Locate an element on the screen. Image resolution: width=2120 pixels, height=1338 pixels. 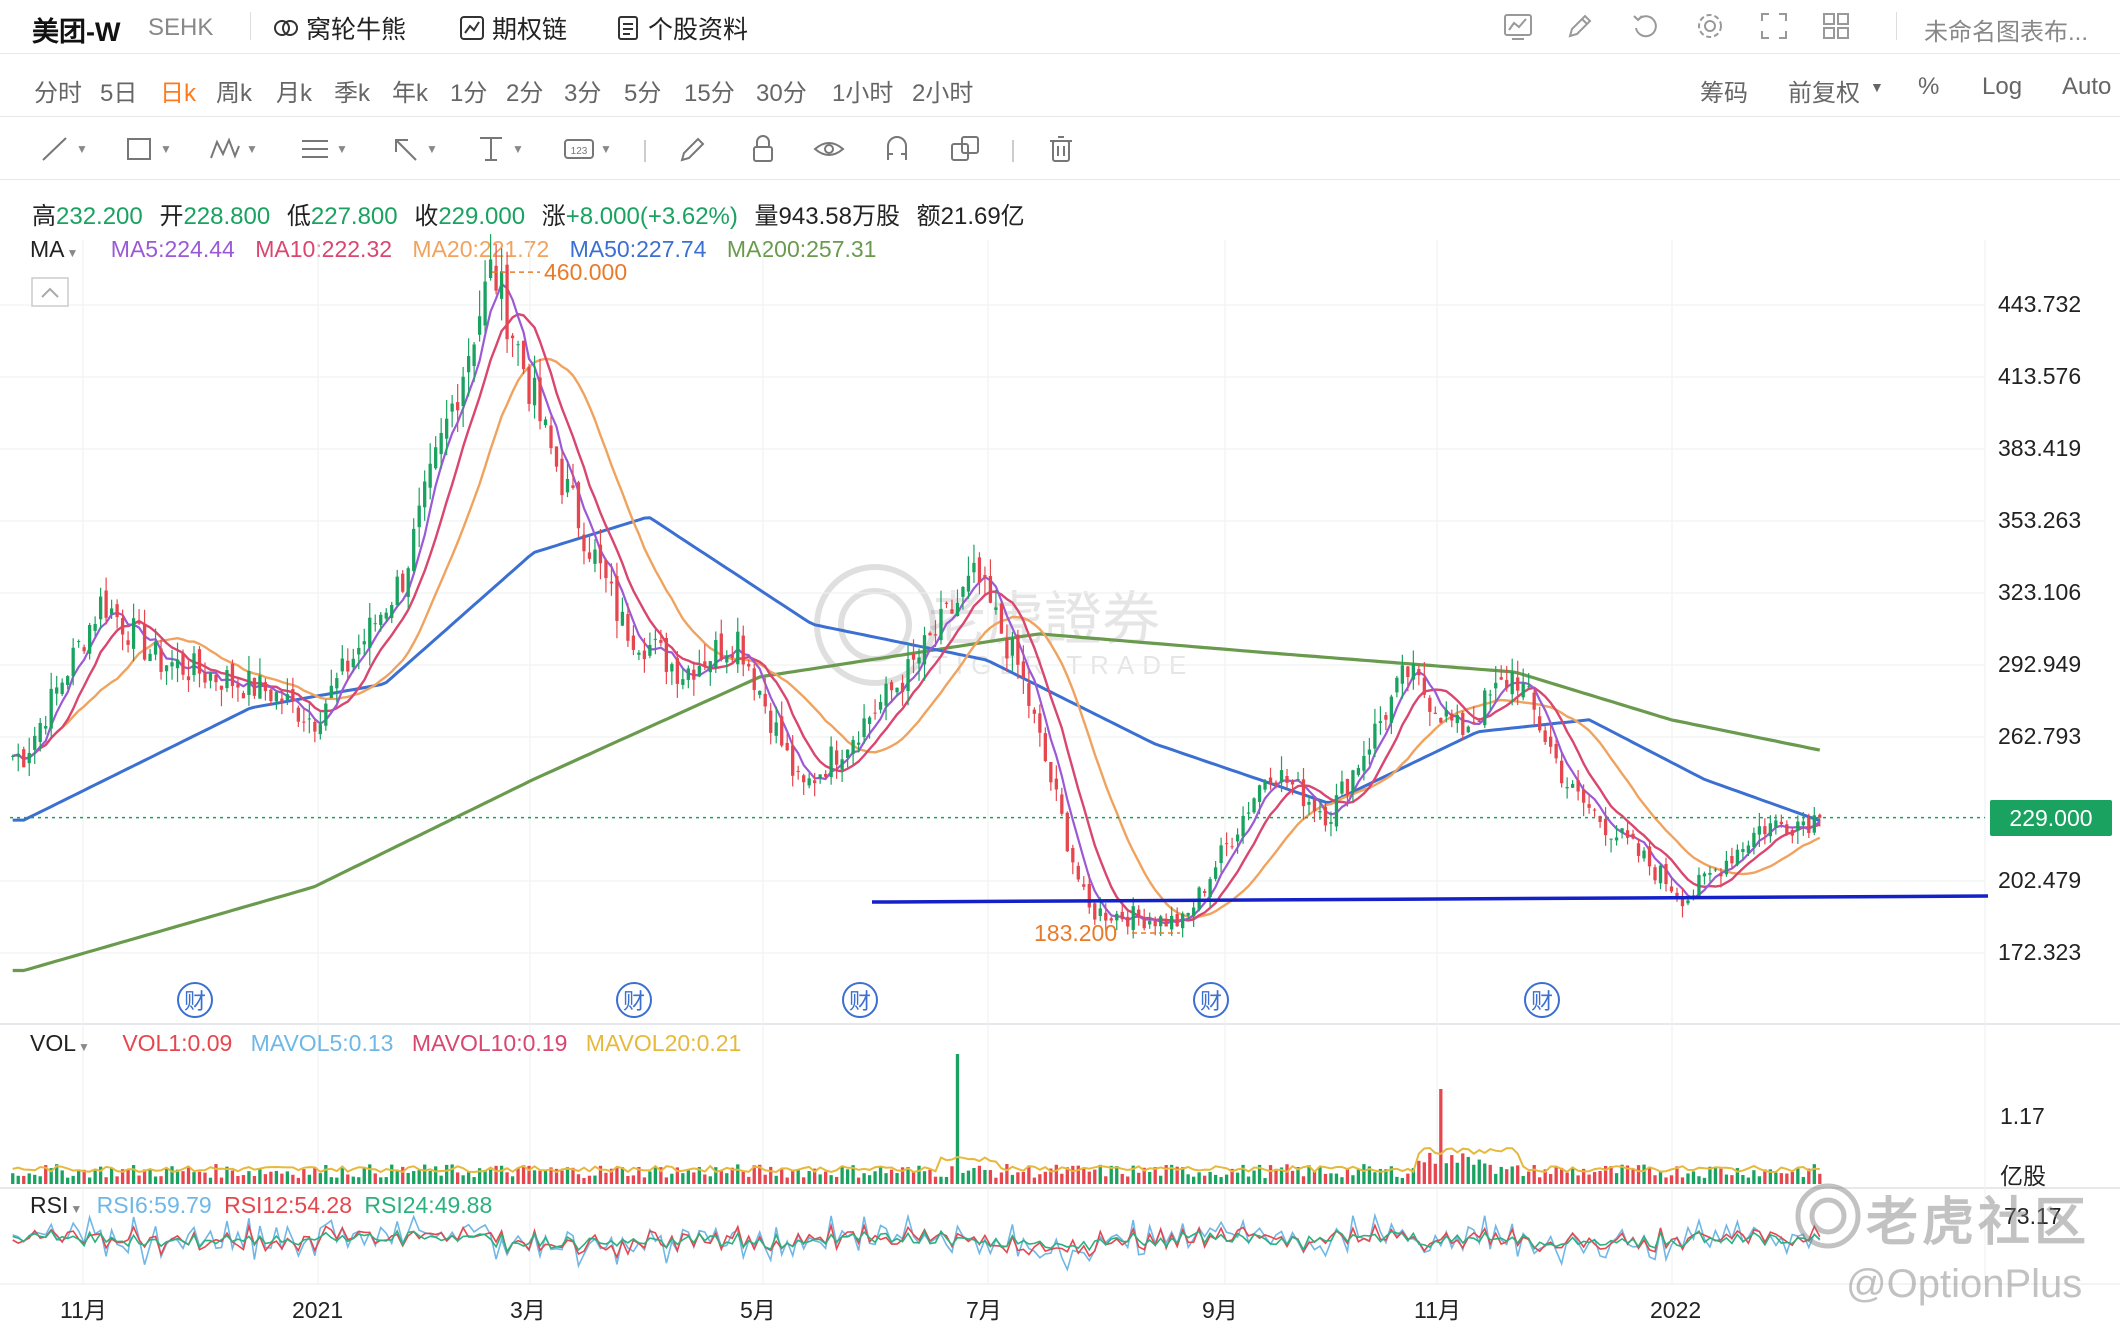
edit-icon is located at coordinates (1580, 26).